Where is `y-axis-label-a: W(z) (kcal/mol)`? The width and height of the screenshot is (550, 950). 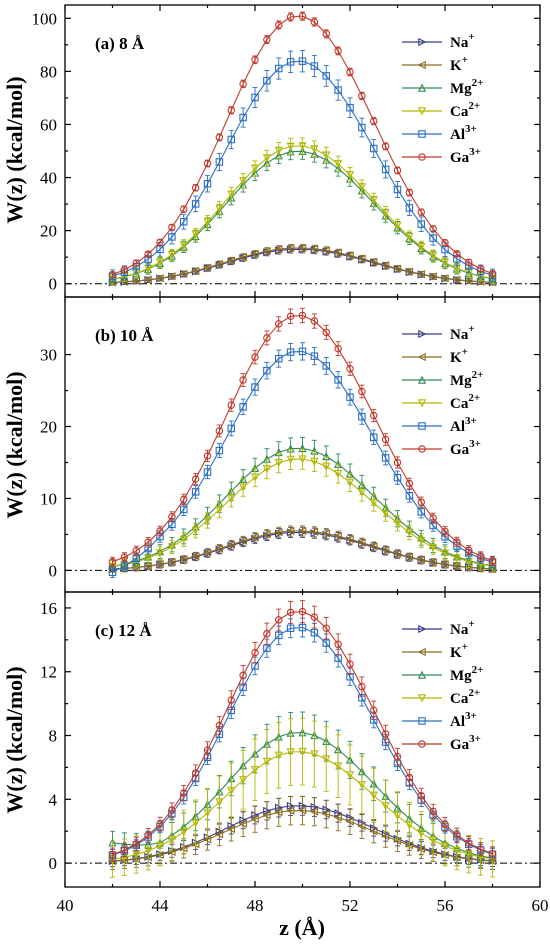
y-axis-label-a: W(z) (kcal/mol) is located at coordinates (14, 149).